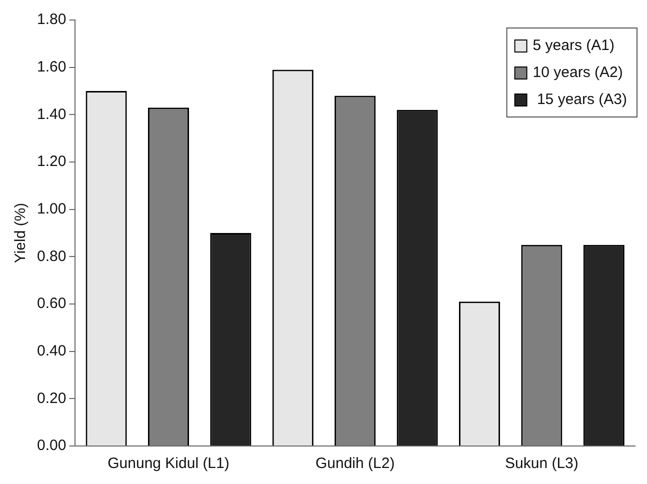 This screenshot has width=647, height=484. What do you see at coordinates (577, 73) in the screenshot?
I see `legend-label: 10 years (A2)` at bounding box center [577, 73].